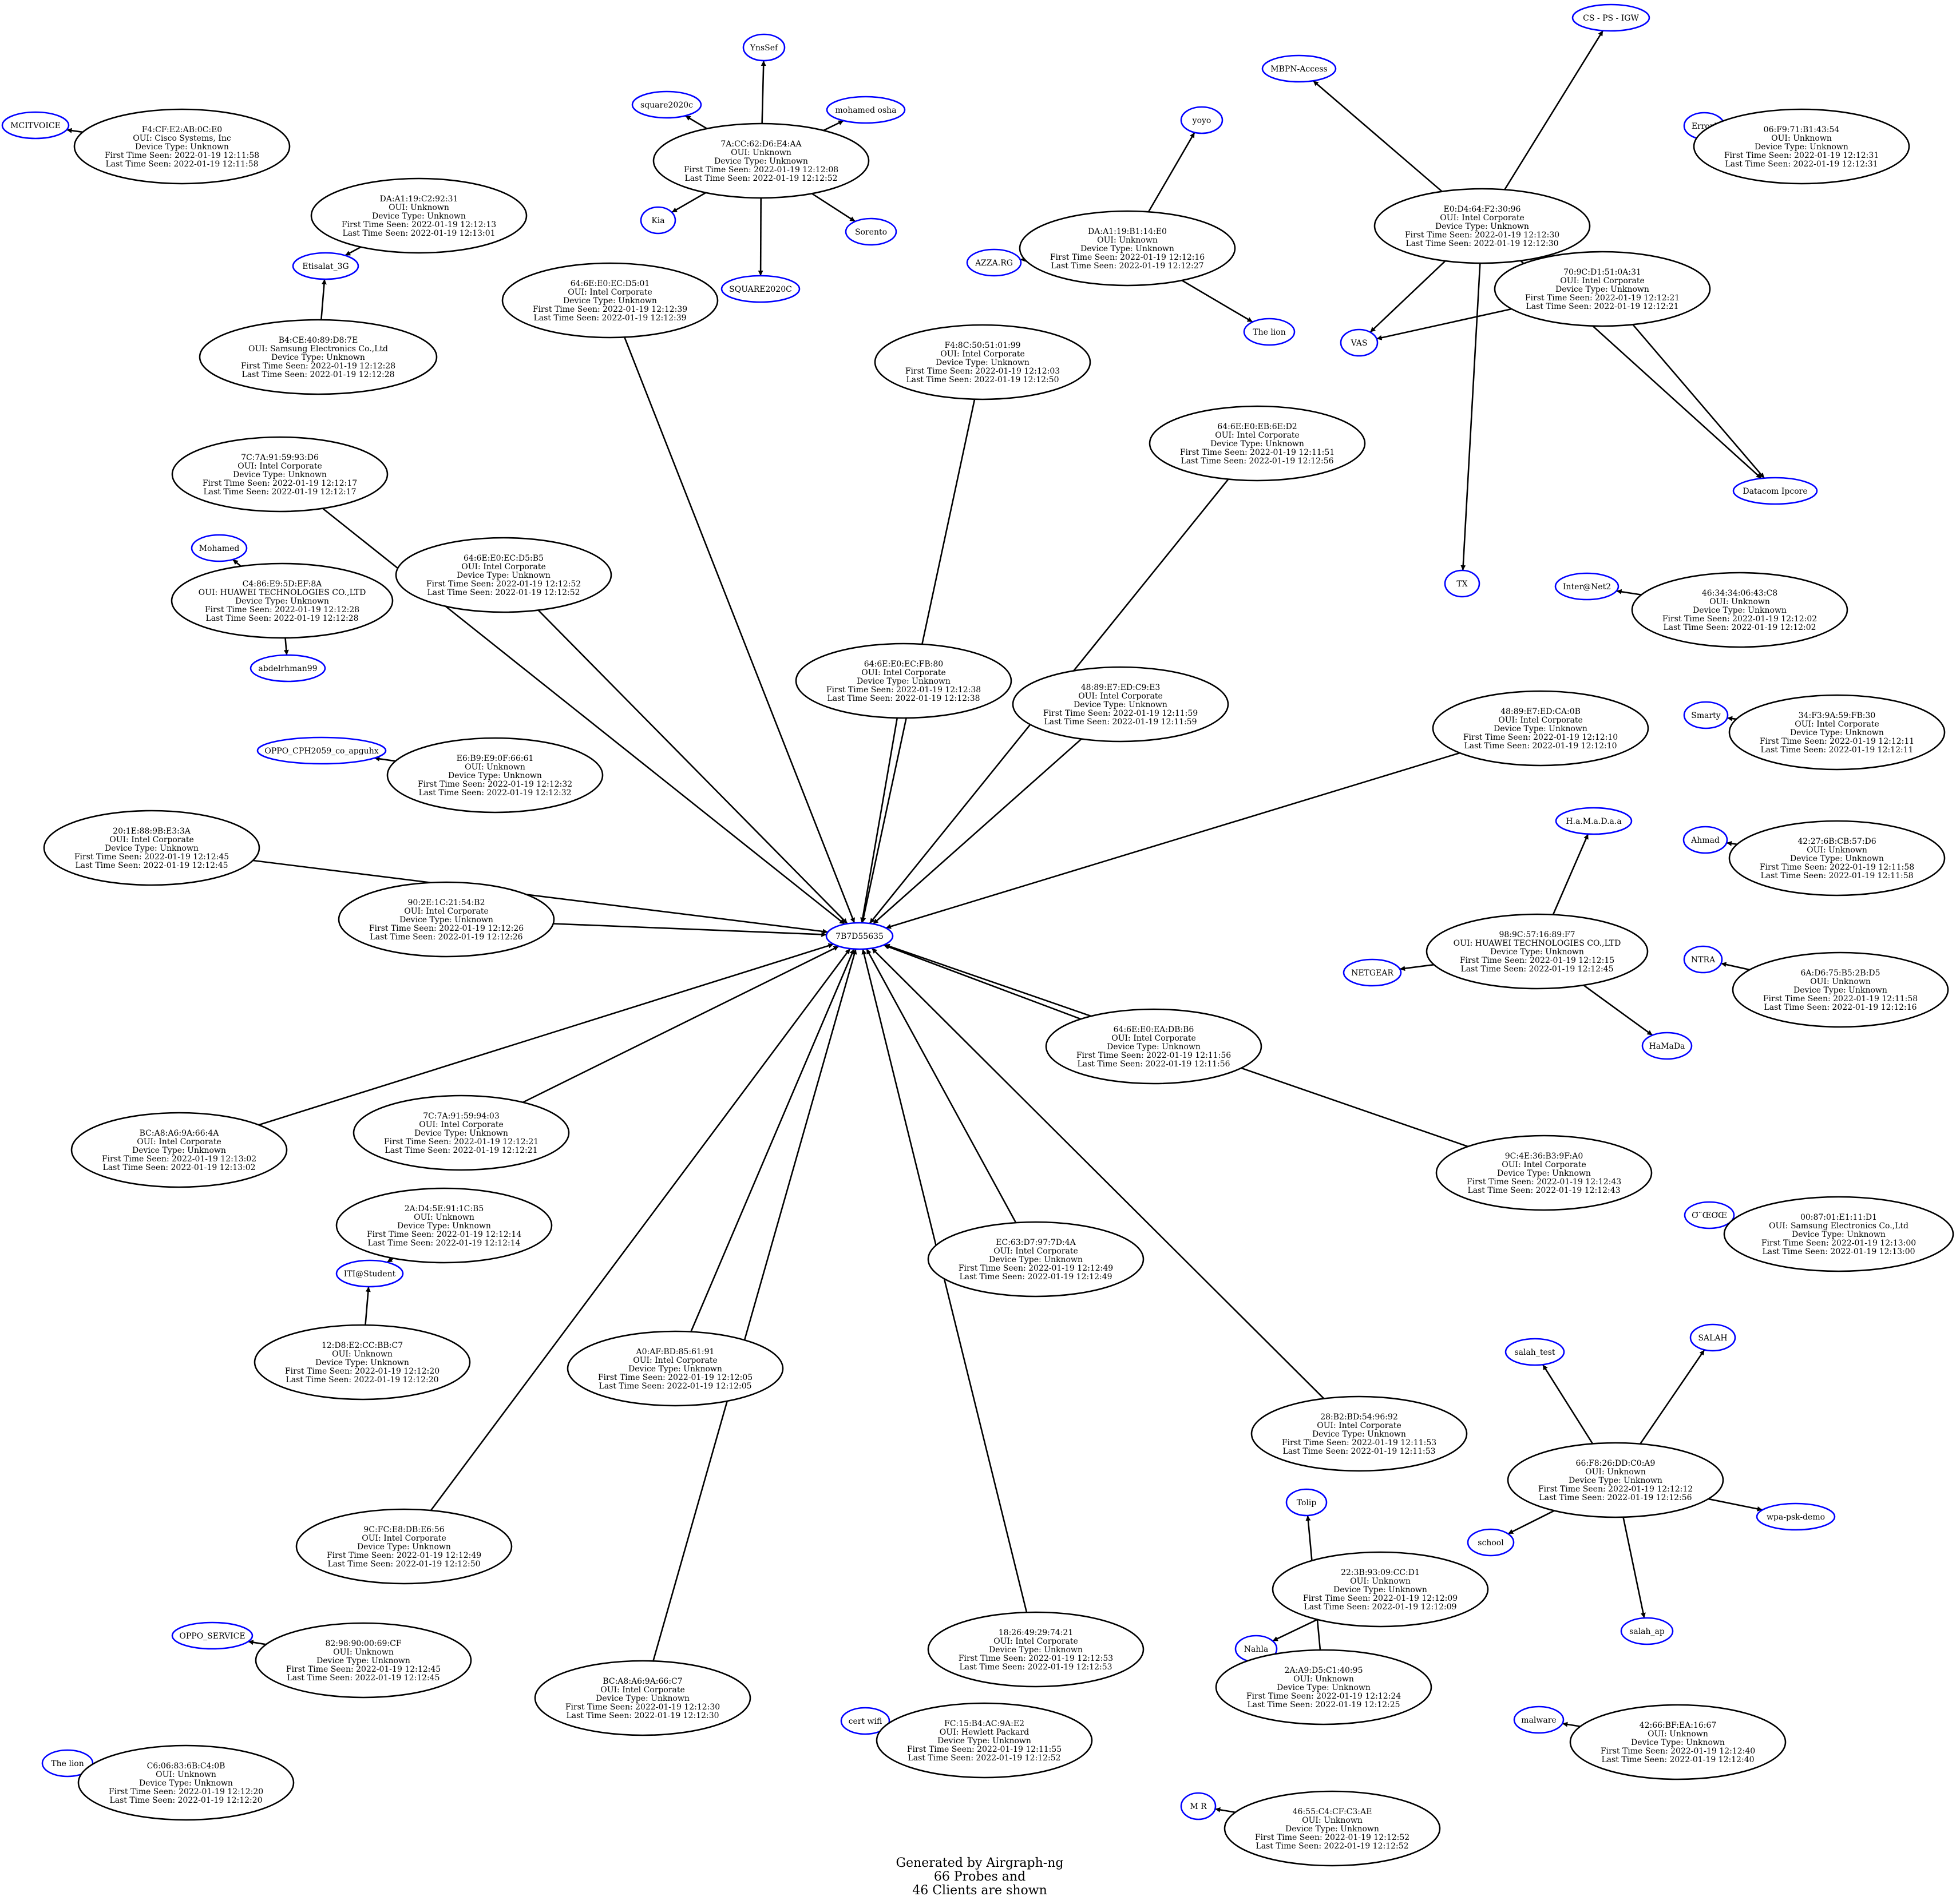 The image size is (1960, 1900). Describe the element at coordinates (178, 1167) in the screenshot. I see `client-last-seen: Last Time Seen: 2022-01-19 12:13:02` at that location.